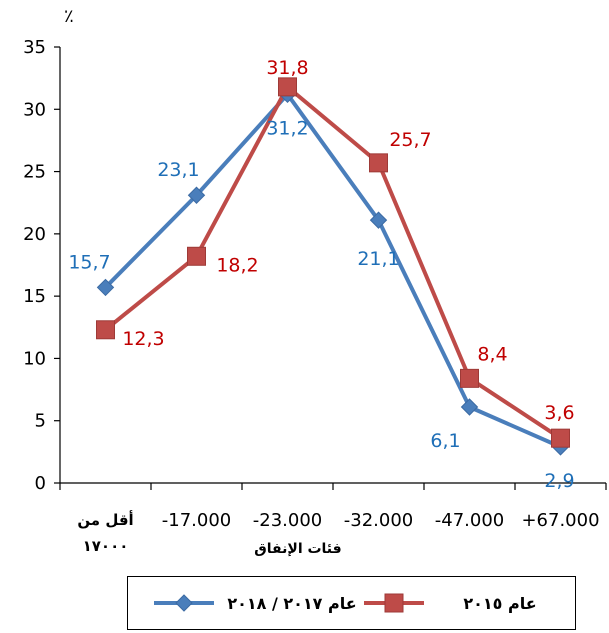 The width and height of the screenshot is (609, 633). I want to click on y-tick-label: 0, so click(40, 483).